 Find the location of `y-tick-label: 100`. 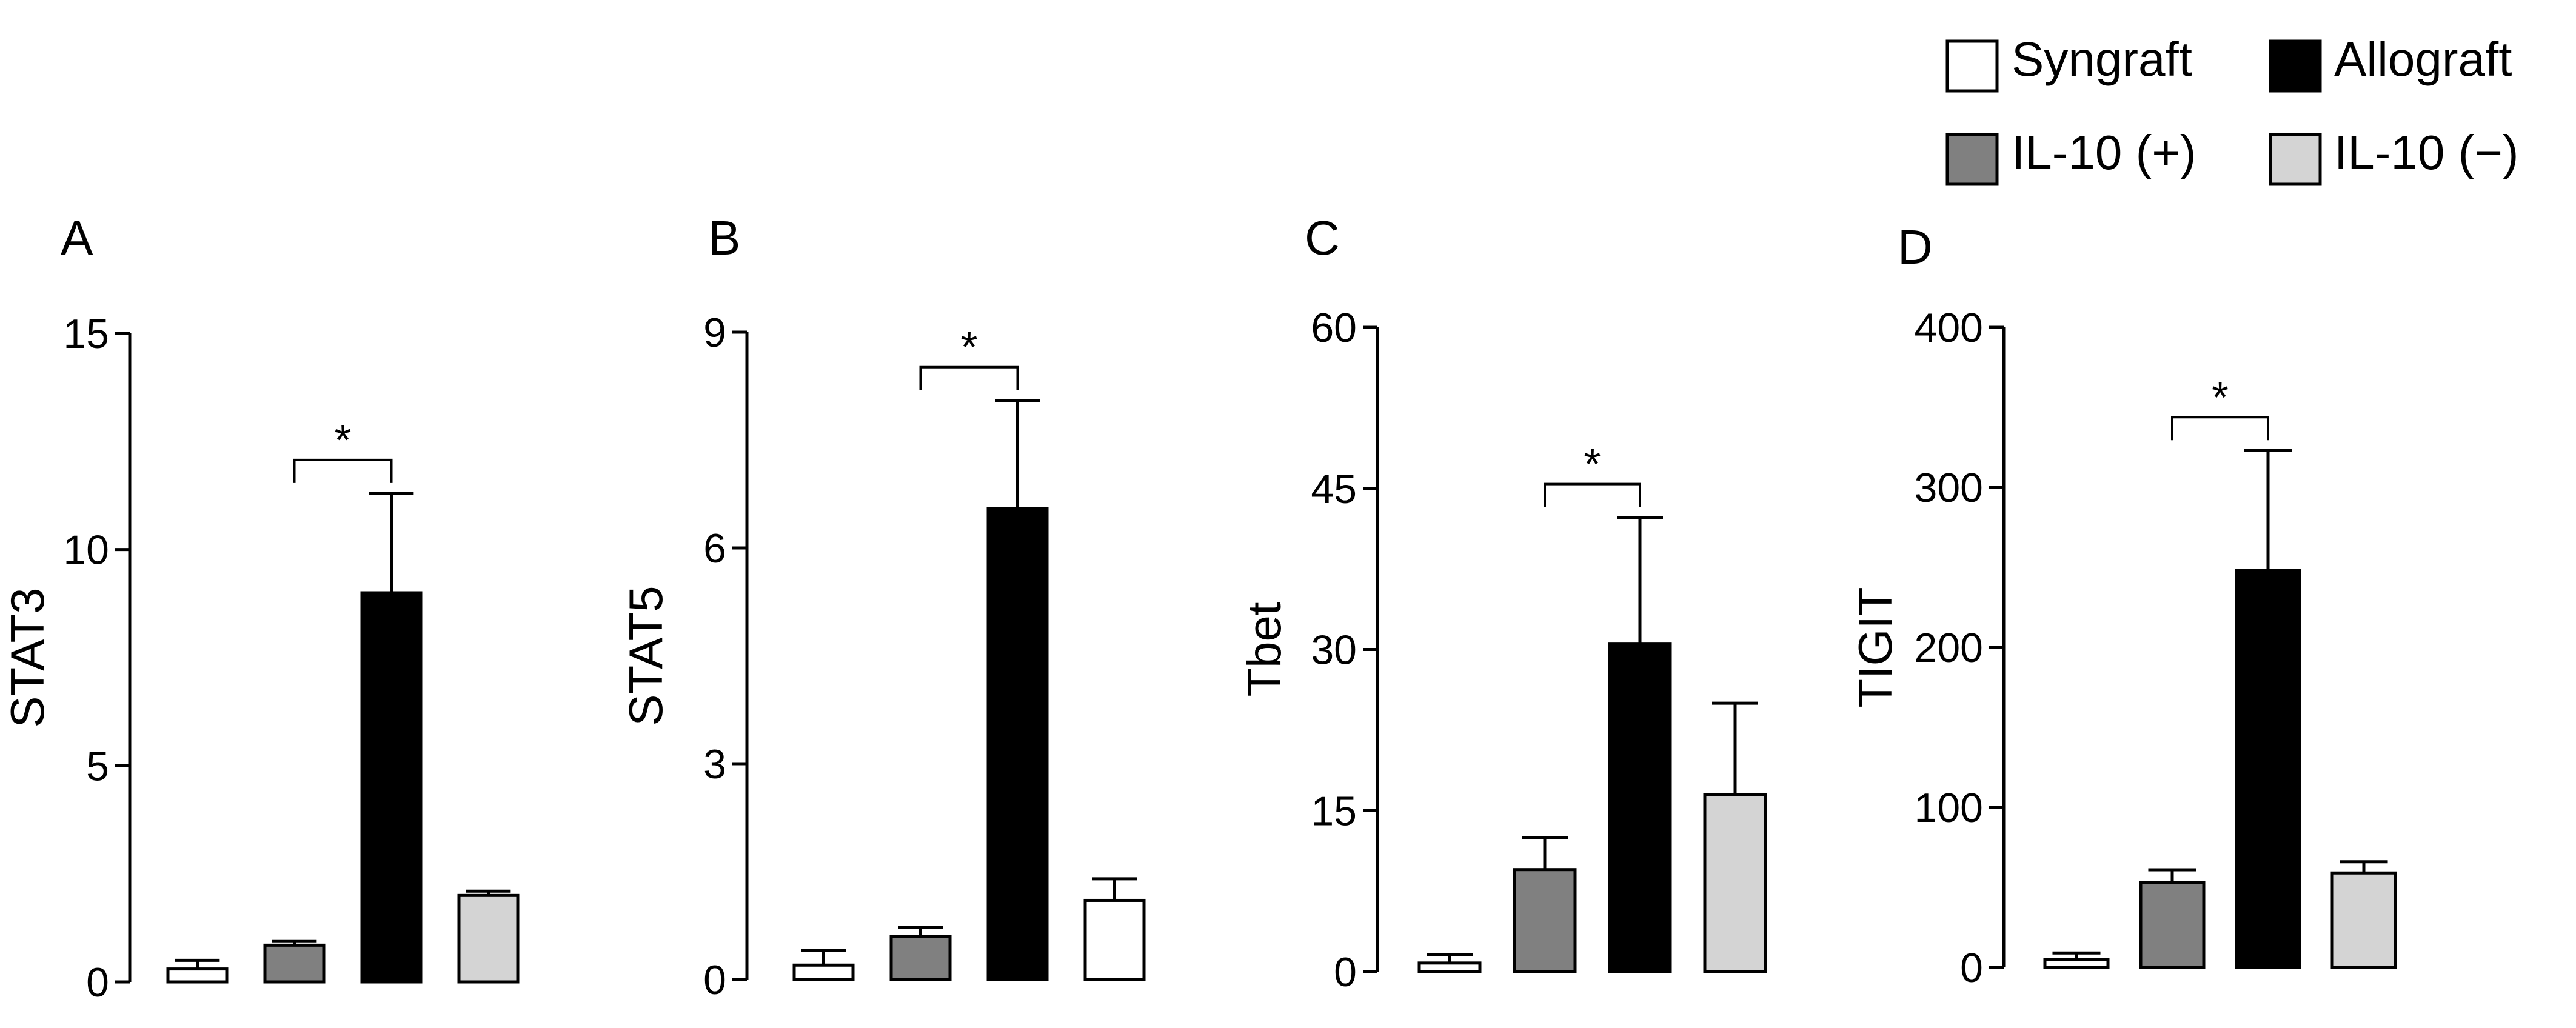

y-tick-label: 100 is located at coordinates (1949, 808).